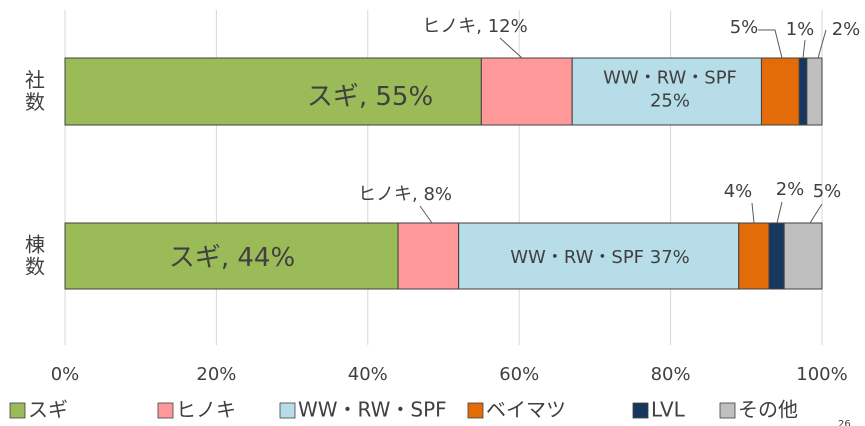 The width and height of the screenshot is (865, 426). What do you see at coordinates (600, 257) in the screenshot?
I see `data-label: WW・RW・SPF 37%` at bounding box center [600, 257].